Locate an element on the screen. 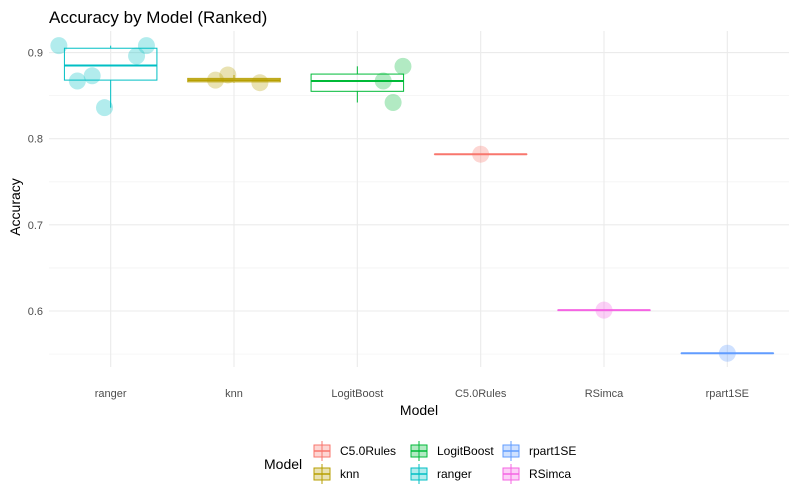 This screenshot has width=800, height=500. y-axis: 0.6 0.7 0.8 0.9 is located at coordinates (35, 183).